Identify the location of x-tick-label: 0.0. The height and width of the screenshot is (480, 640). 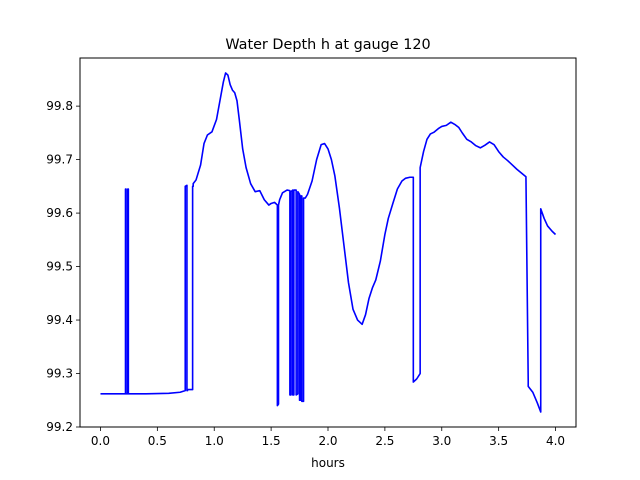
(100, 441).